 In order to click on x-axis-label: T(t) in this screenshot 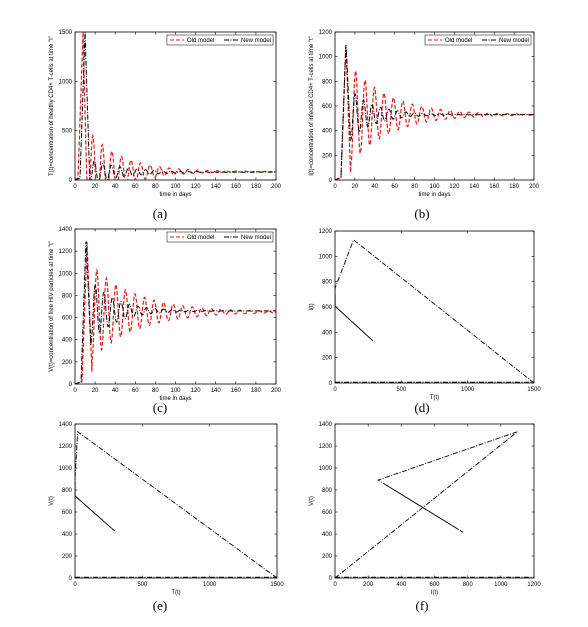, I will do `click(434, 398)`.